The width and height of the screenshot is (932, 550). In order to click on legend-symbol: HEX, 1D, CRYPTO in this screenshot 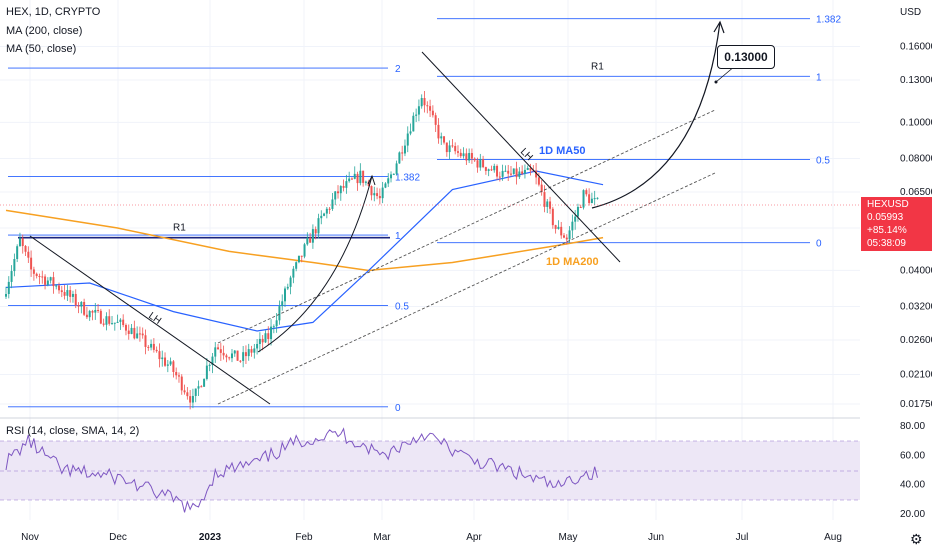, I will do `click(53, 12)`.